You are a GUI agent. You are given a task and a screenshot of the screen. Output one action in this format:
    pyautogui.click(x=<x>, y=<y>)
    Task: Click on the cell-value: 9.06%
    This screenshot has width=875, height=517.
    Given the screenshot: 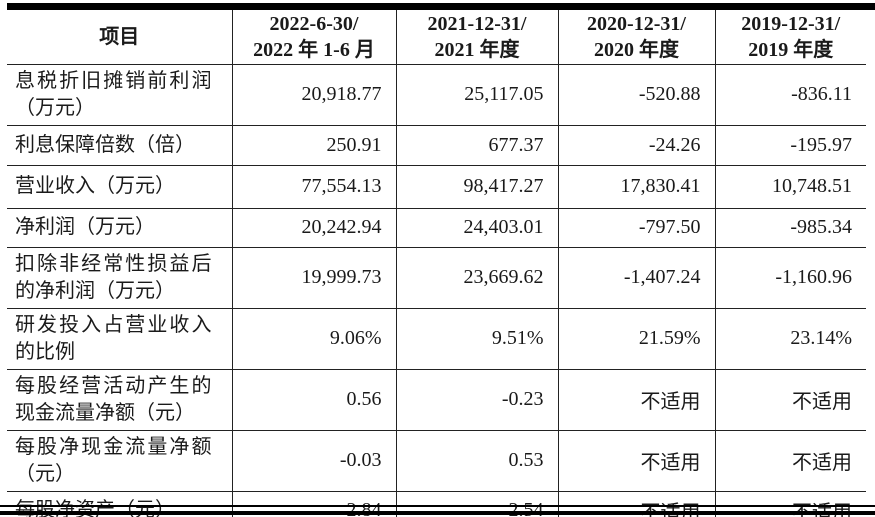 What is the action you would take?
    pyautogui.click(x=314, y=338)
    